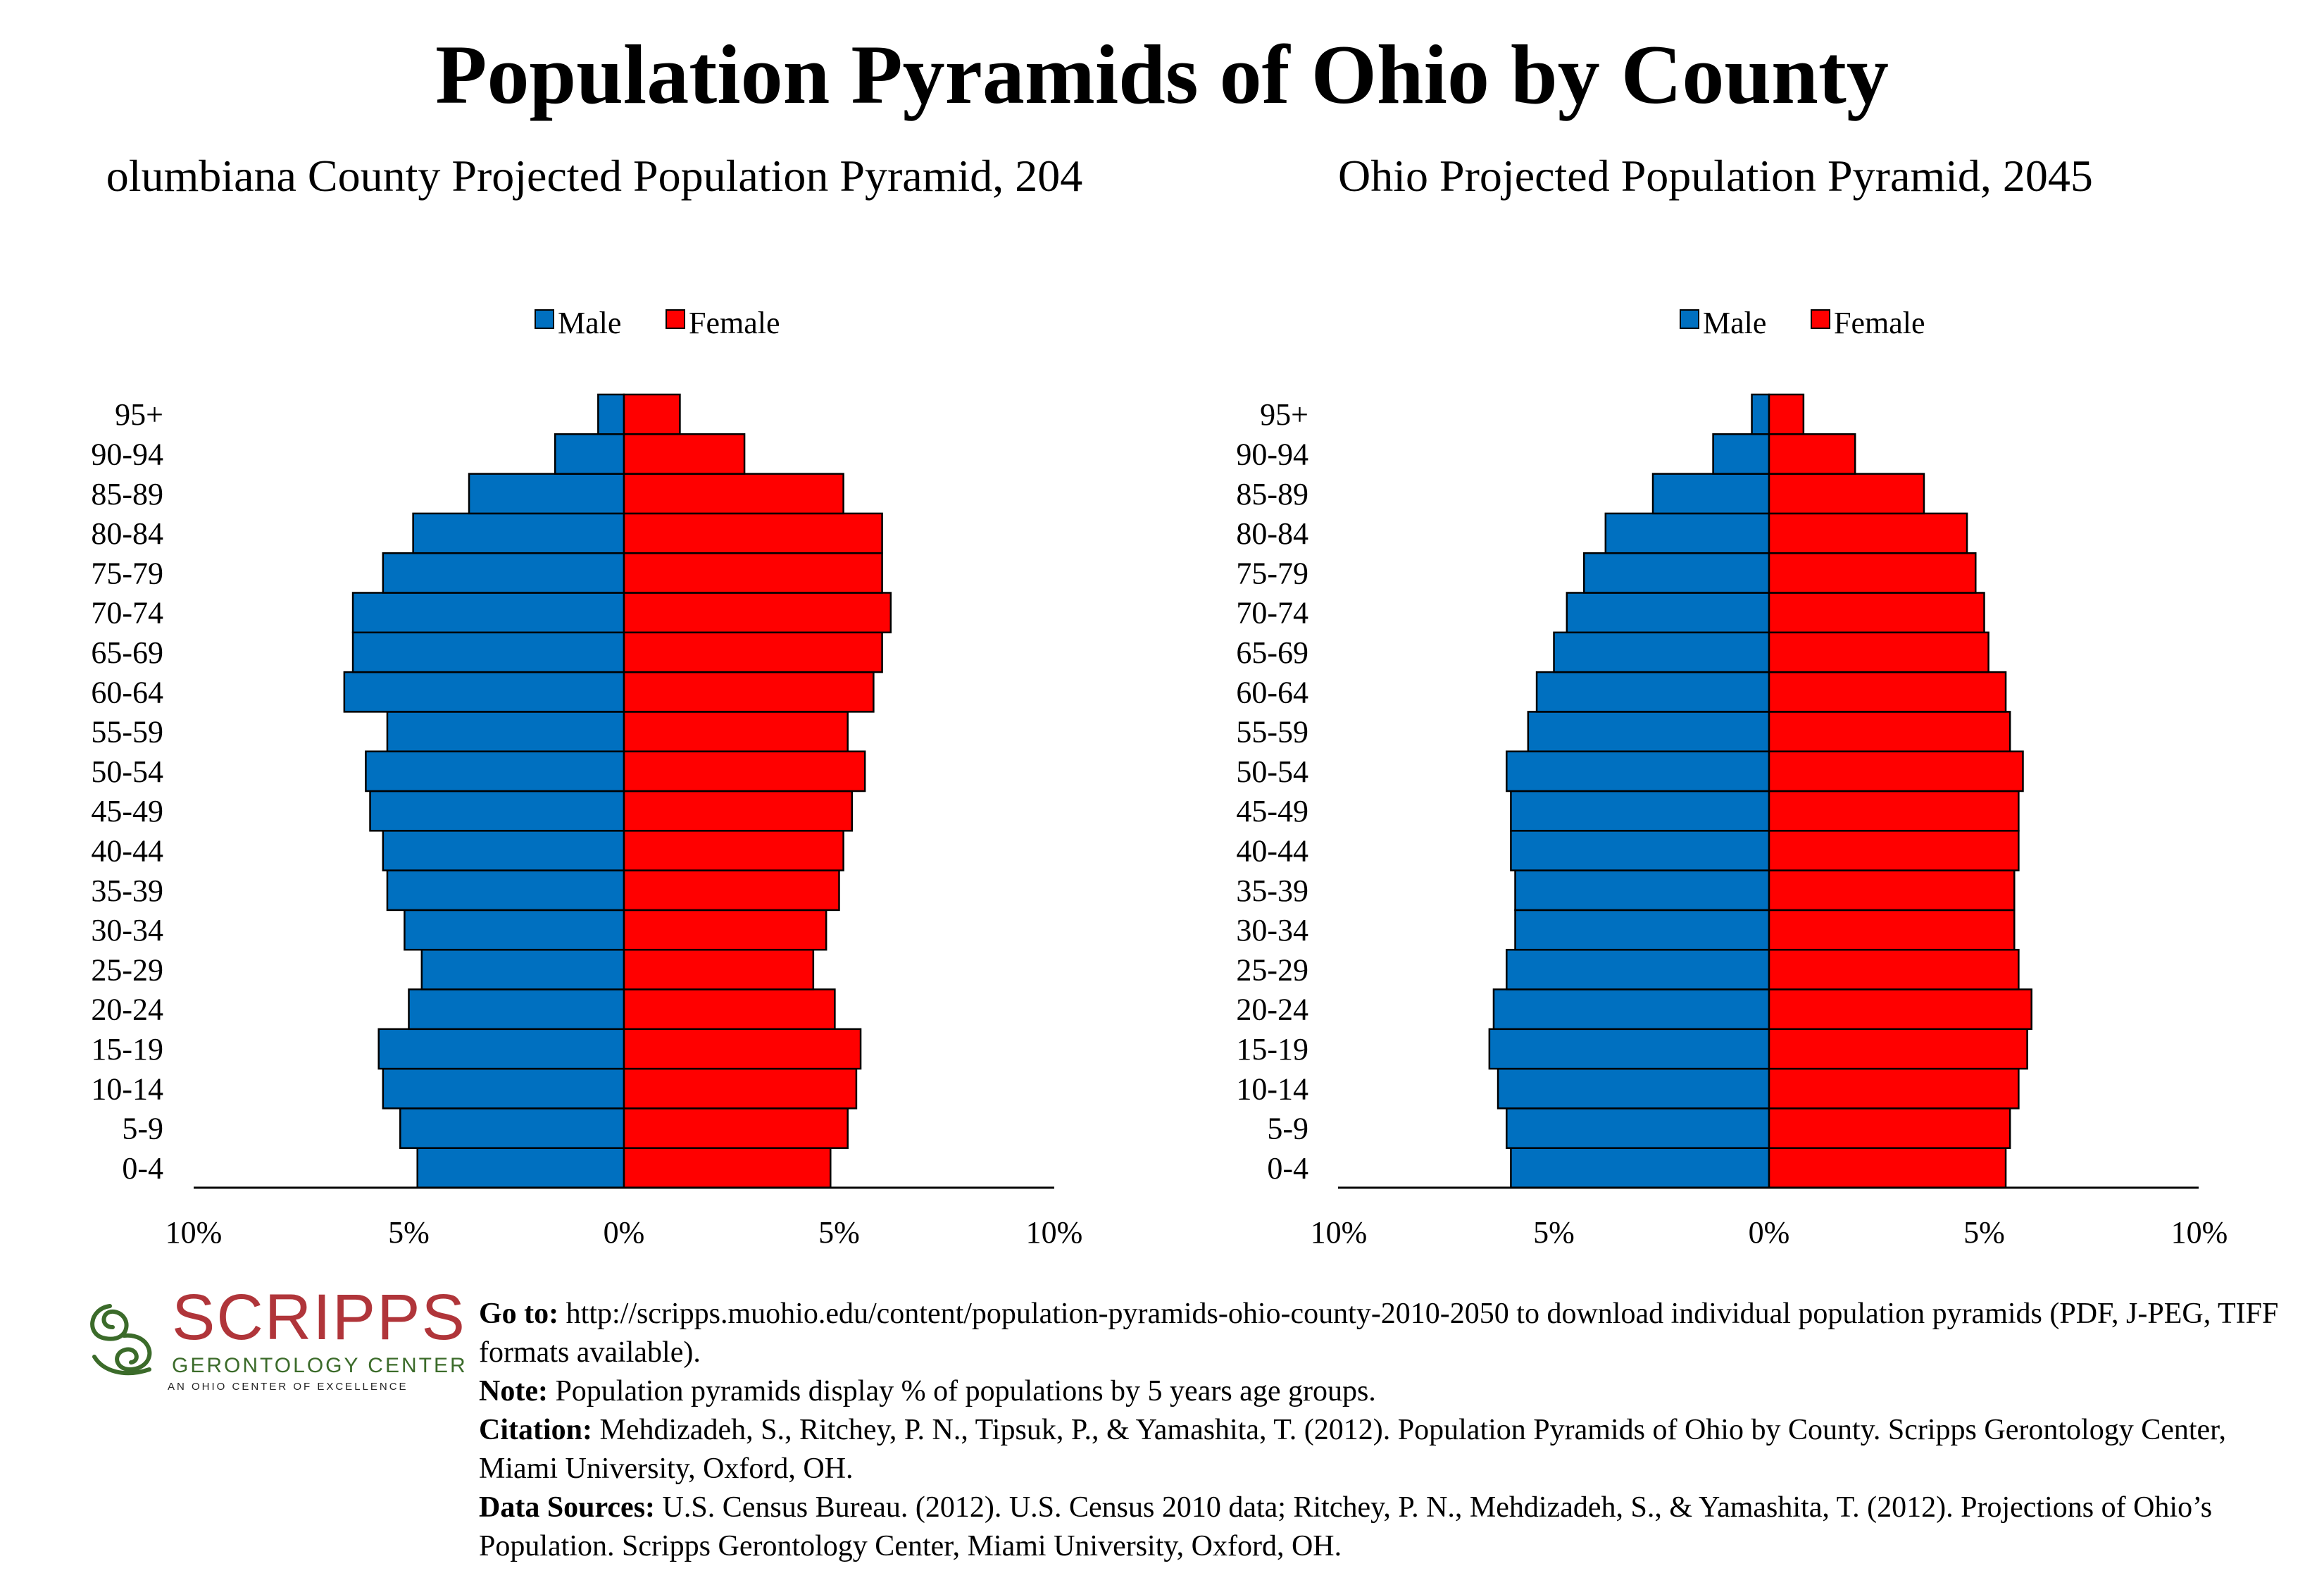 The height and width of the screenshot is (1585, 2324). What do you see at coordinates (1272, 850) in the screenshot?
I see `age-label-40-44: 40-44` at bounding box center [1272, 850].